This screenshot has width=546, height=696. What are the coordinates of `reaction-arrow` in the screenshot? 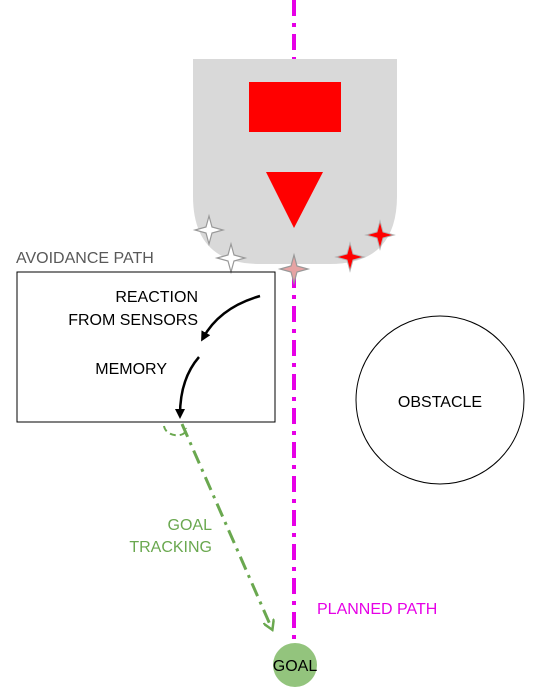 It's located at (231, 318).